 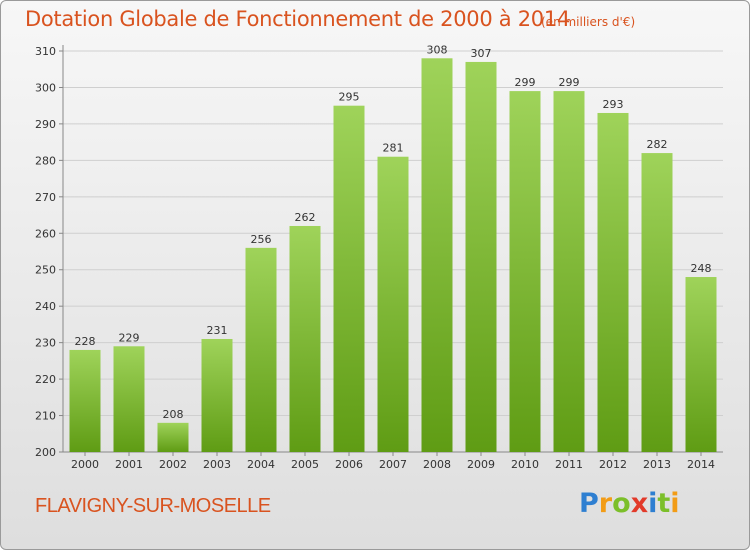 What do you see at coordinates (569, 82) in the screenshot?
I see `data-label-2011: 299` at bounding box center [569, 82].